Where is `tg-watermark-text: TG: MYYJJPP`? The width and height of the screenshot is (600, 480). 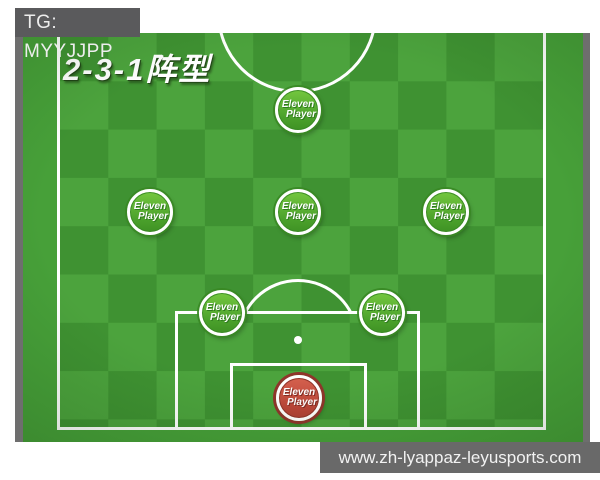 tg-watermark-text: TG: MYYJJPP is located at coordinates (69, 37).